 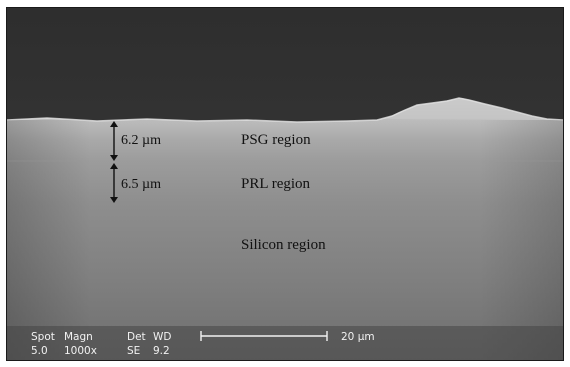 I want to click on magn-value: 1000x, so click(x=80, y=351).